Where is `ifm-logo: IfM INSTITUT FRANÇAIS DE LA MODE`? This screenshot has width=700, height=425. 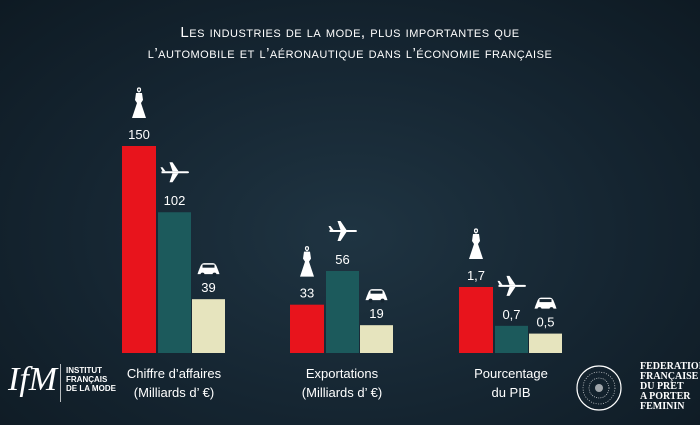
ifm-logo: IfM INSTITUT FRANÇAIS DE LA MODE is located at coordinates (68, 385).